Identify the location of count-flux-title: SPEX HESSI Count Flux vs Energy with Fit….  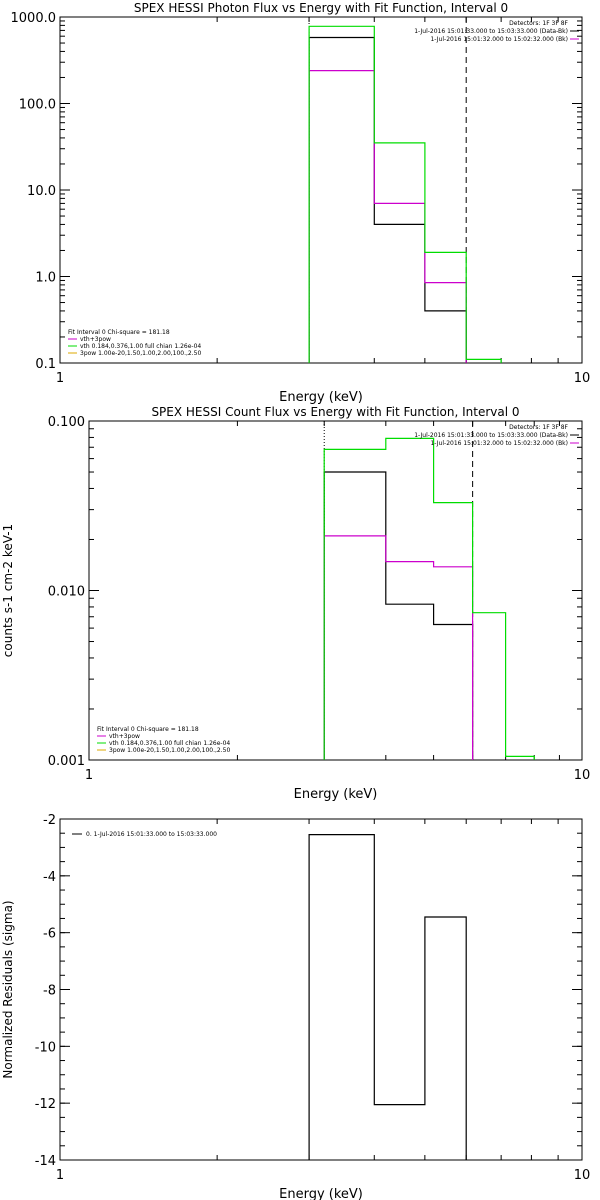
(335, 412).